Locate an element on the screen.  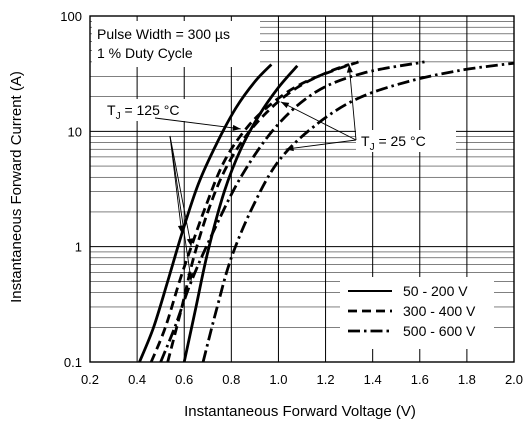
tj-hot-box is located at coordinates (149, 110).